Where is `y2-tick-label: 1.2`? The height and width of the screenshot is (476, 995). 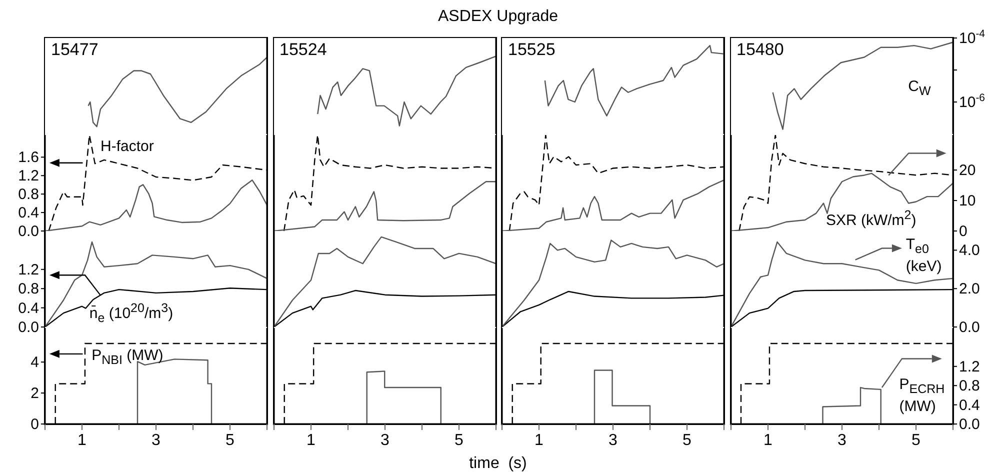
y2-tick-label: 1.2 is located at coordinates (969, 366).